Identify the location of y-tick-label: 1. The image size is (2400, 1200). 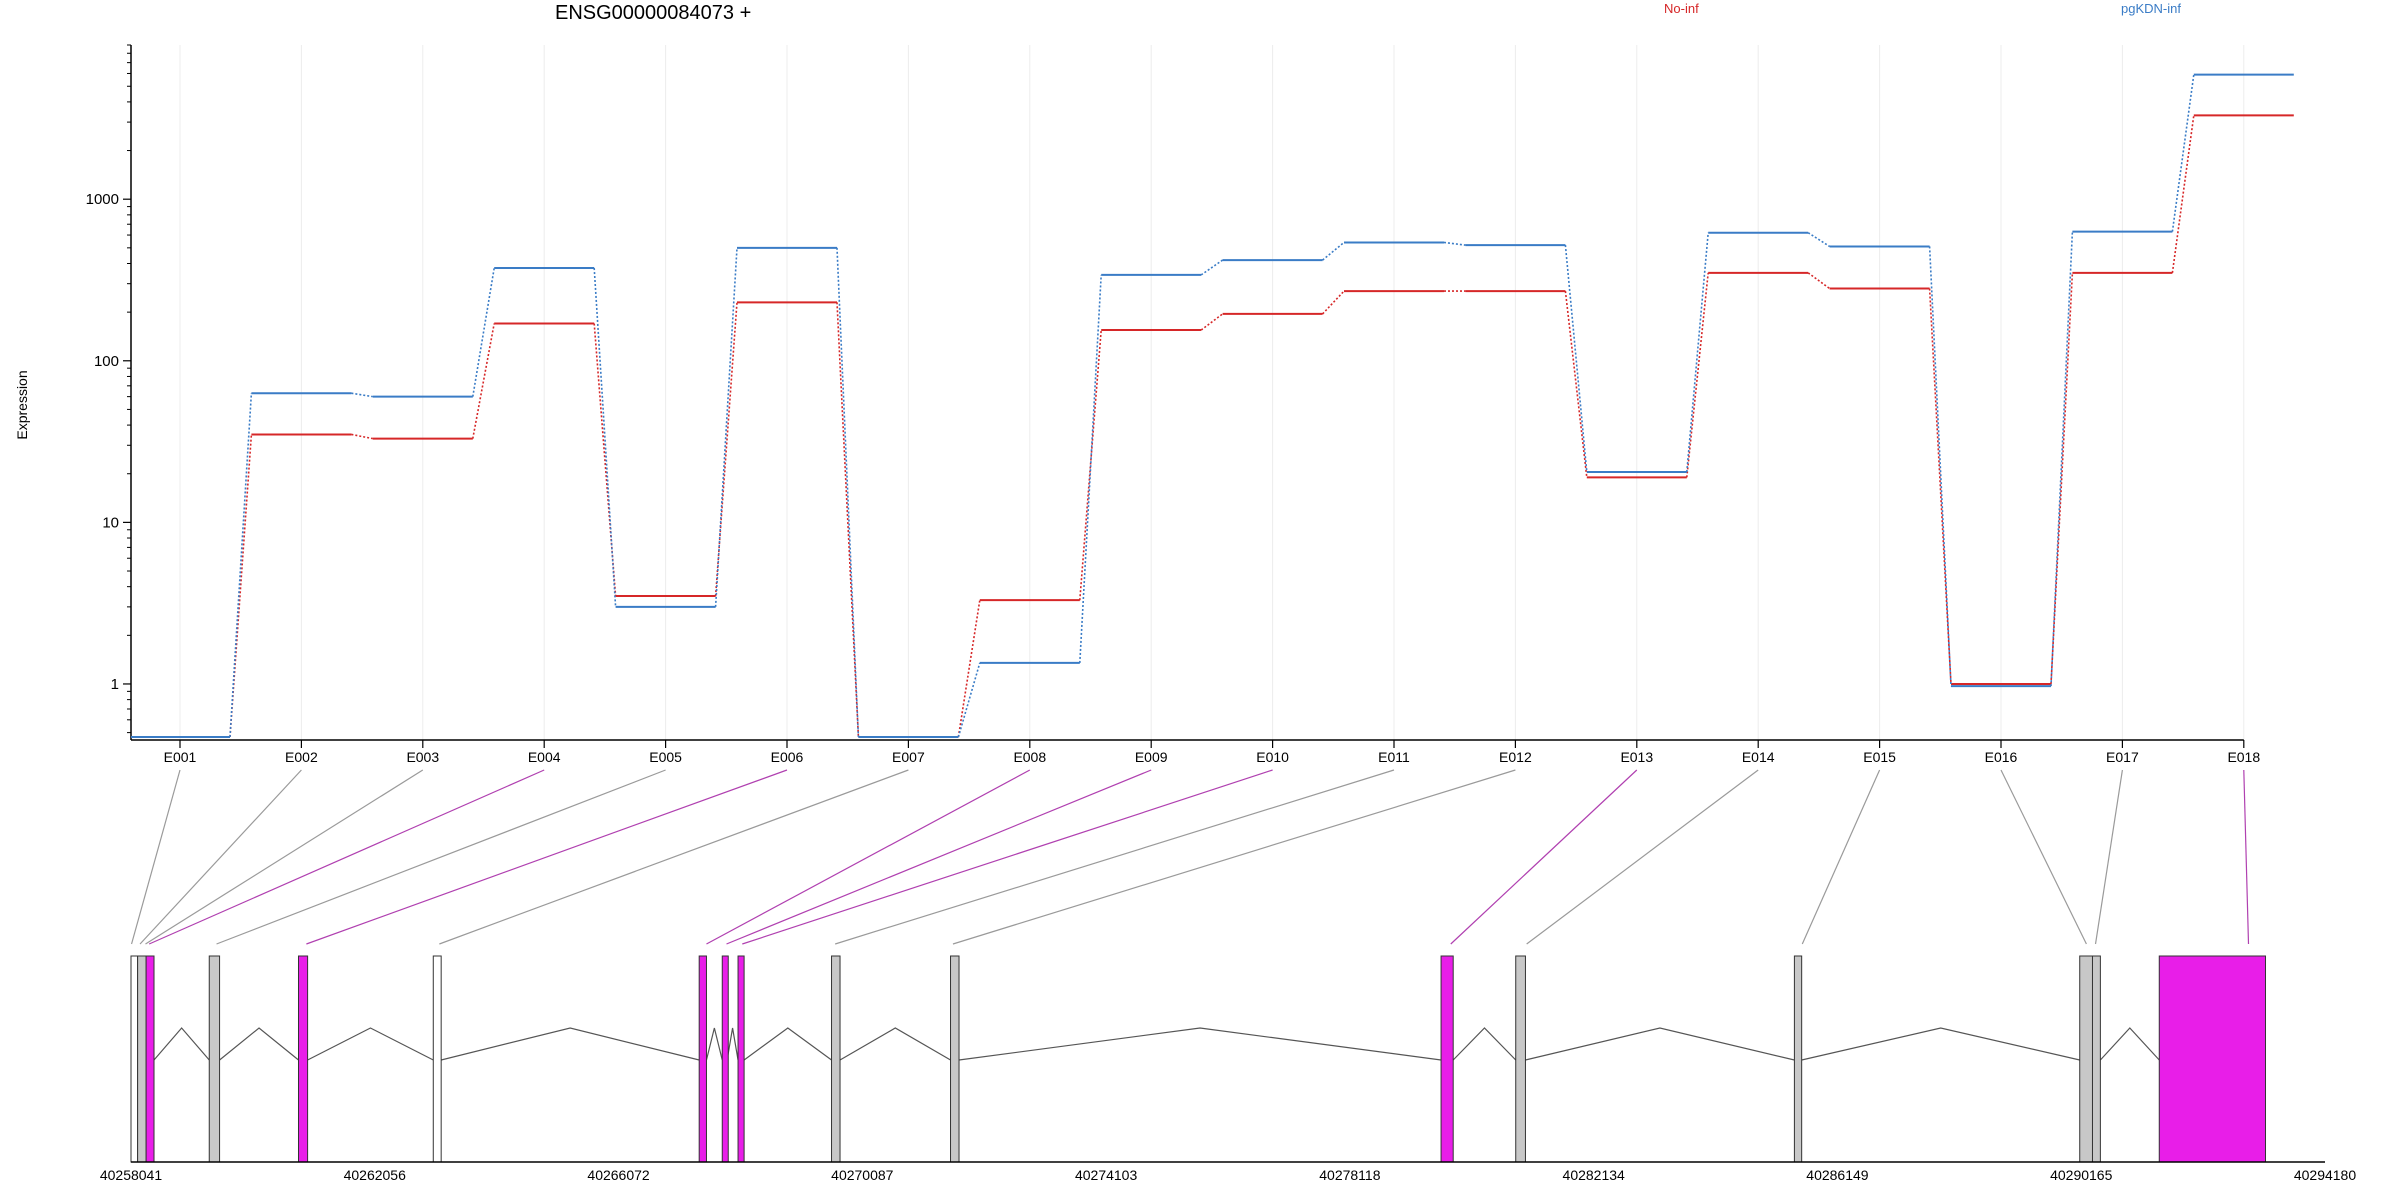
(115, 684).